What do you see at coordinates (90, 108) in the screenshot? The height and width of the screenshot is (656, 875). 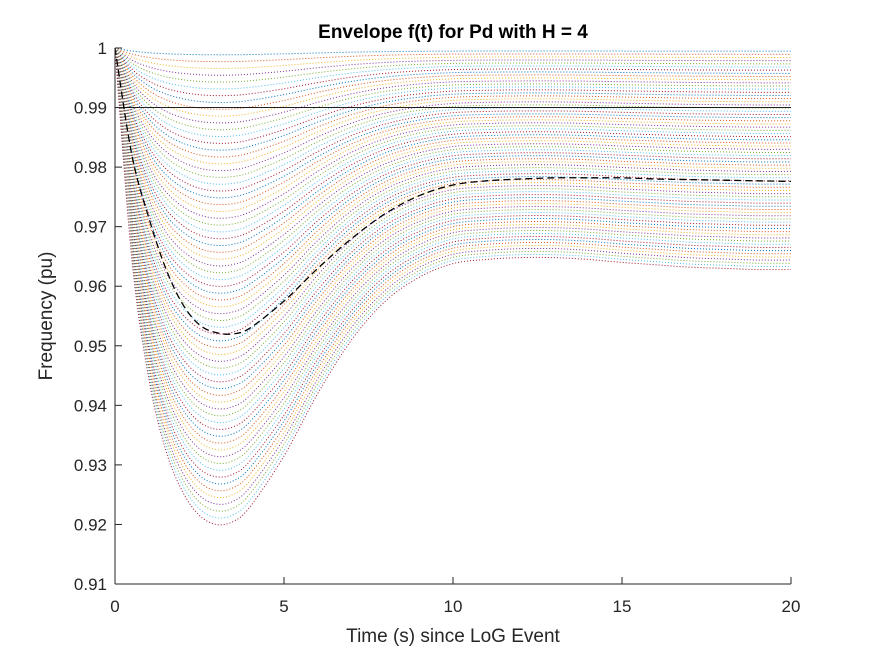 I see `y-tick-label: 0.99` at bounding box center [90, 108].